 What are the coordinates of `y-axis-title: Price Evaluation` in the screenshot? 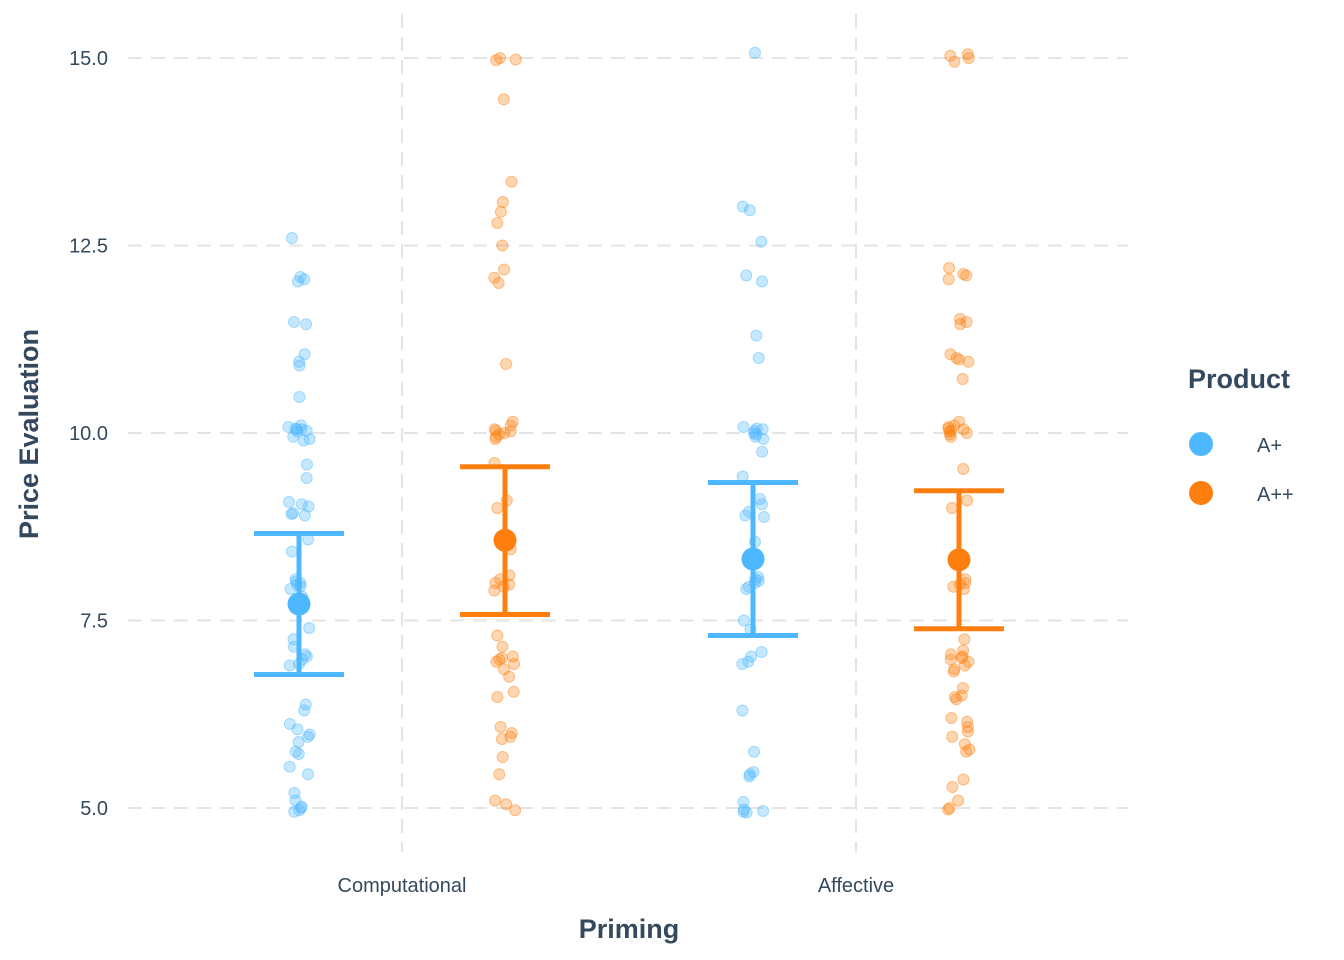 It's located at (29, 434).